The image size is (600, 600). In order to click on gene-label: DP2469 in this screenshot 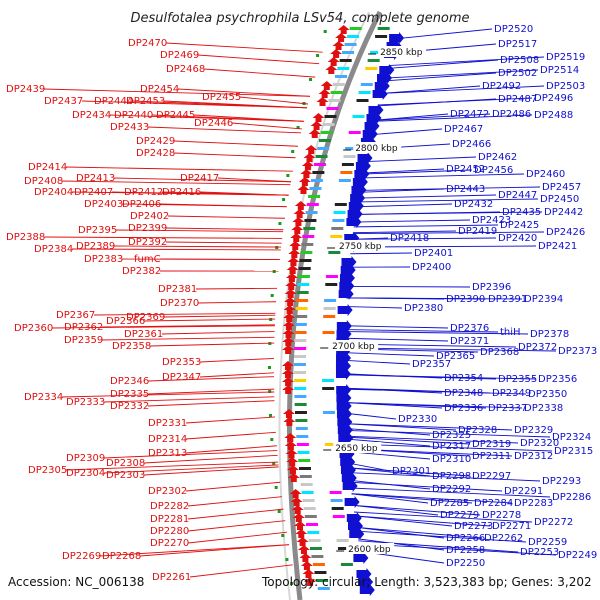, I will do `click(179, 55)`.